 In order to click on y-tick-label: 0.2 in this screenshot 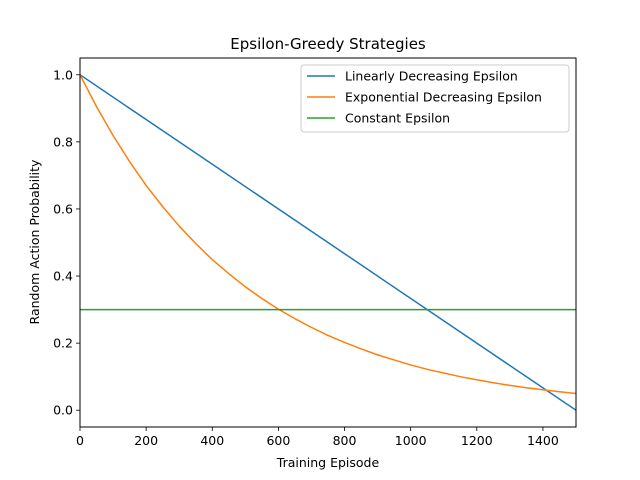, I will do `click(63, 343)`.